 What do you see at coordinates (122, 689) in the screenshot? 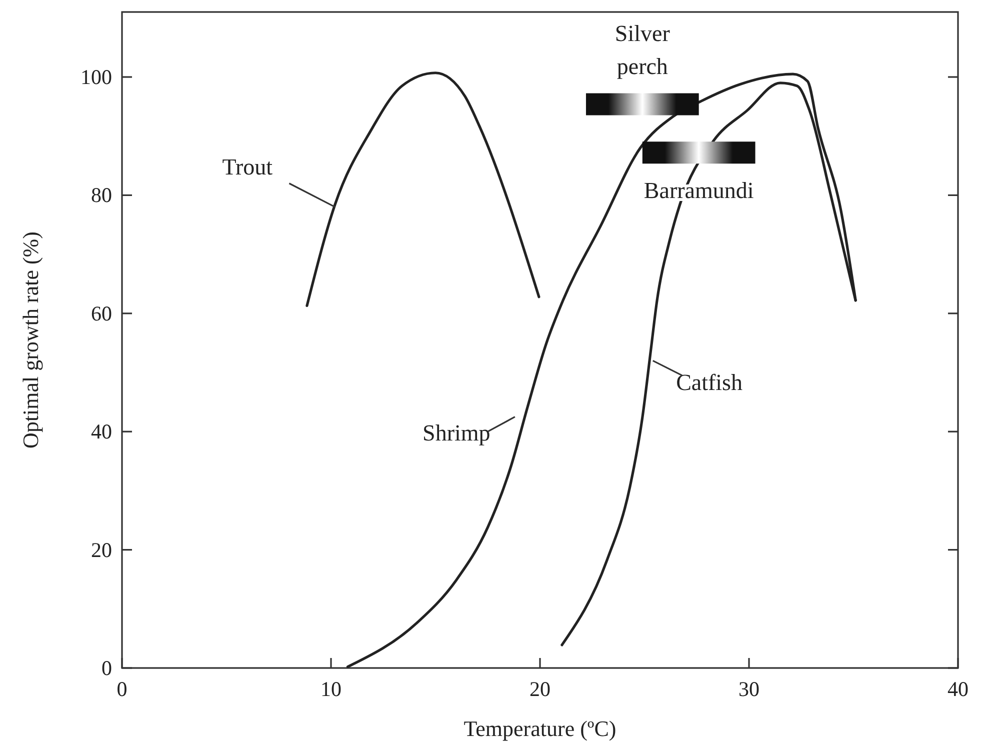
I see `x-tick-label: 0` at bounding box center [122, 689].